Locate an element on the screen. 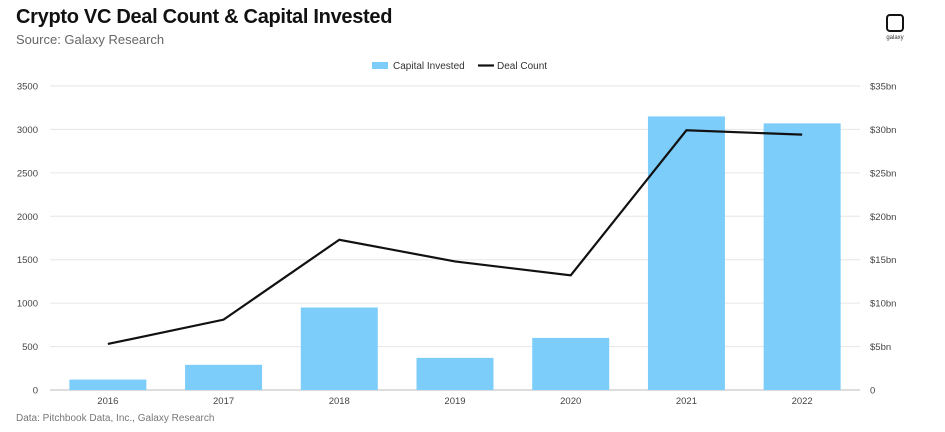 The width and height of the screenshot is (945, 432). right-axis-tick-label: $35bn is located at coordinates (883, 87).